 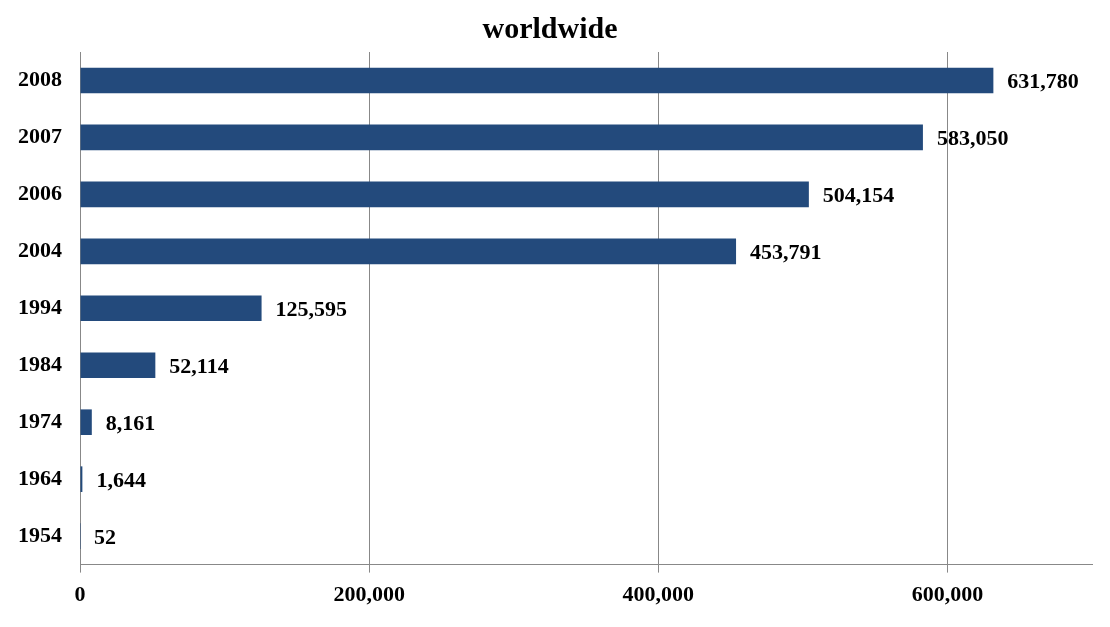 What do you see at coordinates (1043, 81) in the screenshot?
I see `data-label: 631,780` at bounding box center [1043, 81].